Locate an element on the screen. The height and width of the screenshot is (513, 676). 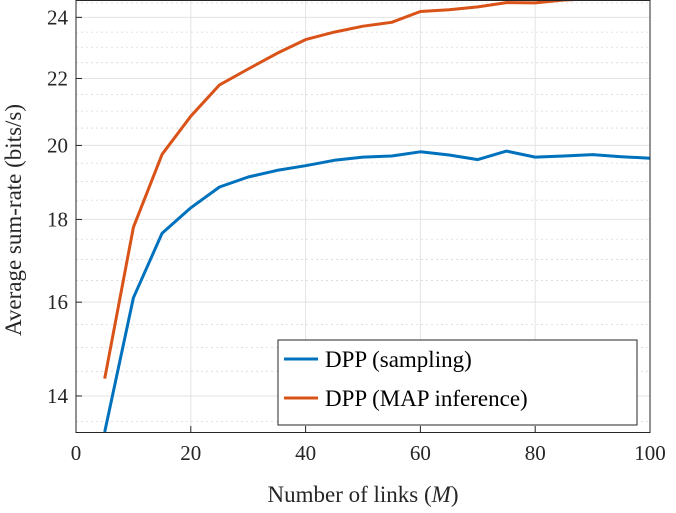
x-axis-title-text: Number of links ( is located at coordinates (349, 494).